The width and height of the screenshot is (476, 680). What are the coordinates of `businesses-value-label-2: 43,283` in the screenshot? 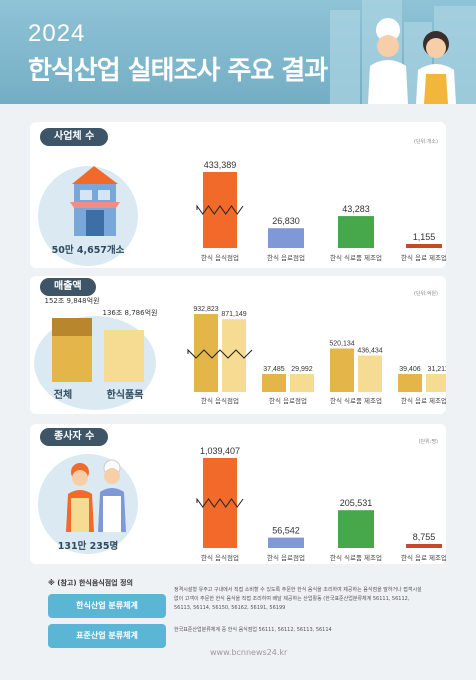 It's located at (356, 209).